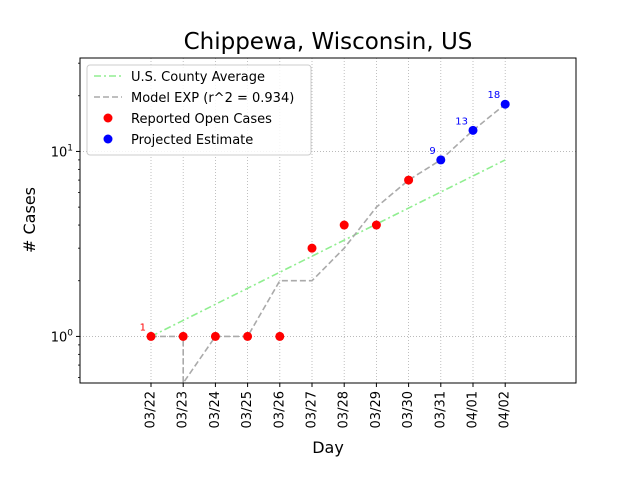 The height and width of the screenshot is (484, 640). Describe the element at coordinates (279, 409) in the screenshot. I see `x-tick-label: 03/26` at that location.